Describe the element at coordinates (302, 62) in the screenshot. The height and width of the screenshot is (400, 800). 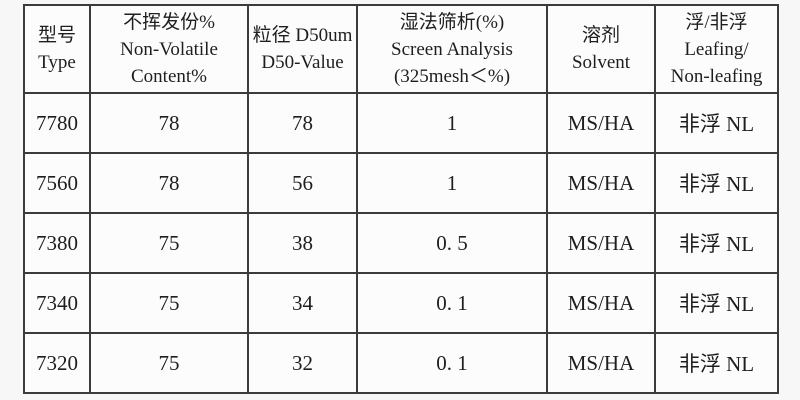
I see `header-d50-en: D50-Value` at that location.